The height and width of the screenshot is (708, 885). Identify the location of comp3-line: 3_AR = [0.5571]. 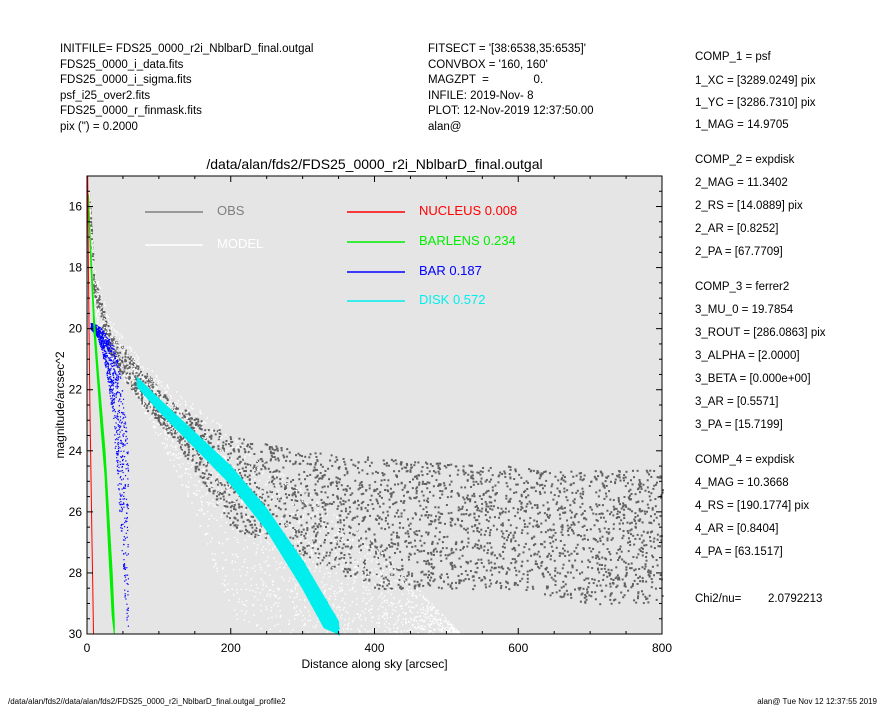
(737, 402).